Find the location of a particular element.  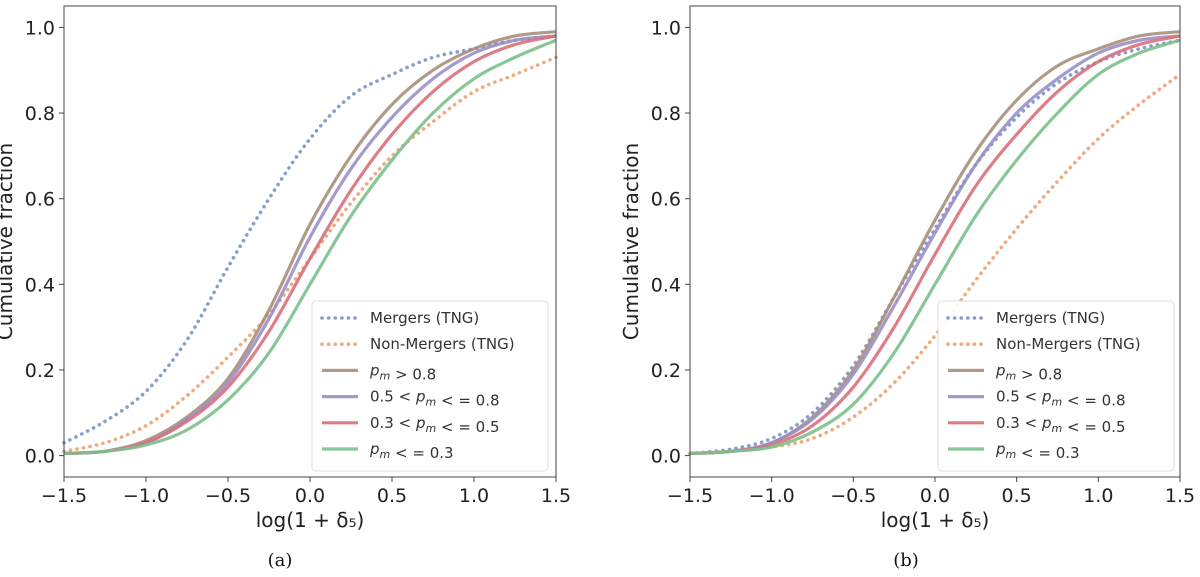

panel-caption: (a) is located at coordinates (280, 560).